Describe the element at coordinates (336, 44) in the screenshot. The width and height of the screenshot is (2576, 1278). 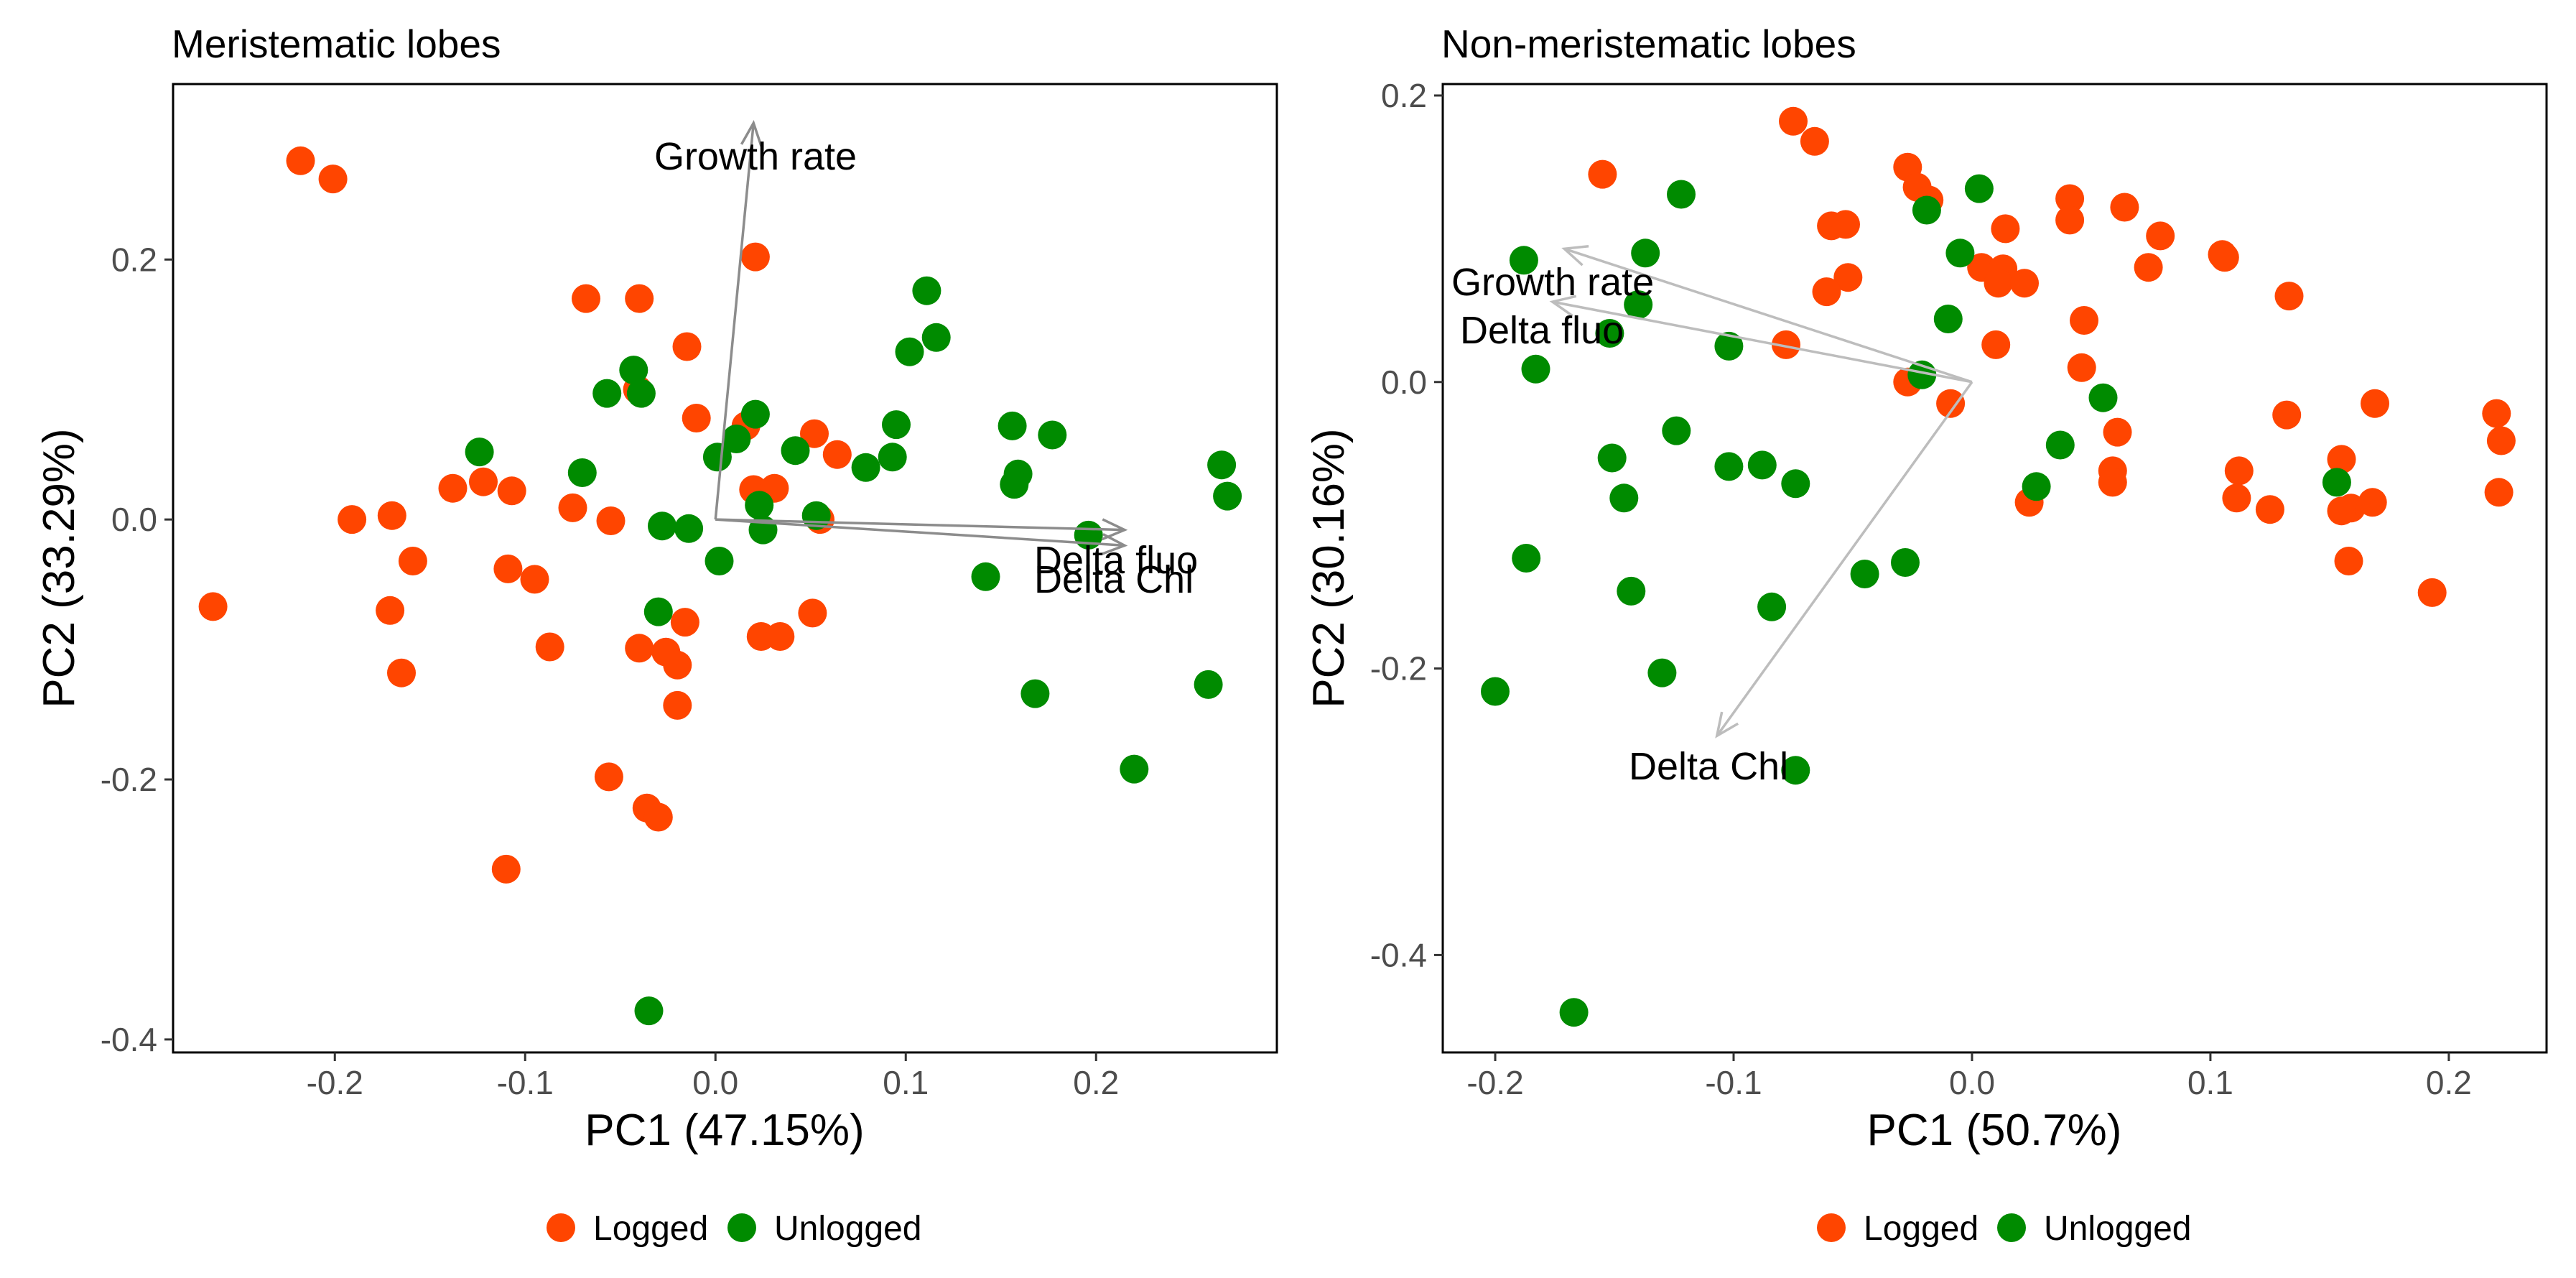
I see `panel-title: Meristematic lobes` at that location.